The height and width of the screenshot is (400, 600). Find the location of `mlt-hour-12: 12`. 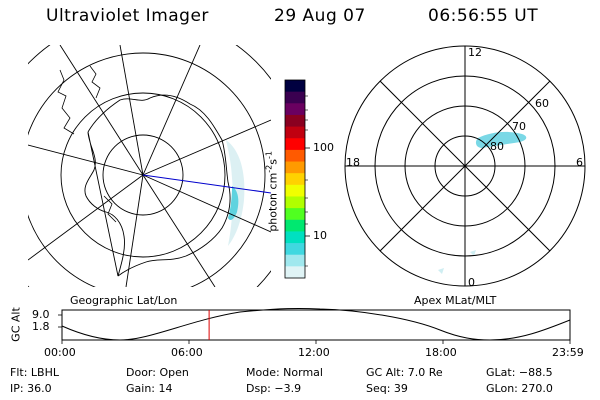

mlt-hour-12: 12 is located at coordinates (475, 52).